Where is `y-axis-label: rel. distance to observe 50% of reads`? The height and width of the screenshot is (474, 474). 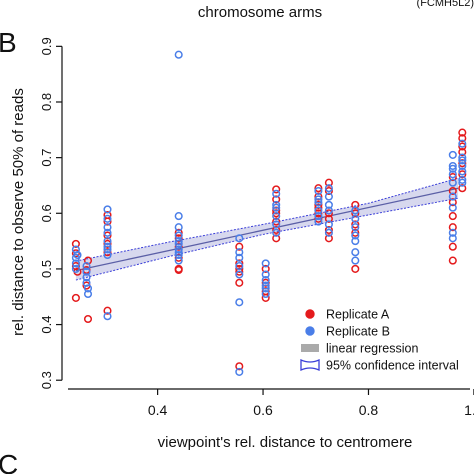
y-axis-label: rel. distance to observe 50% of reads is located at coordinates (18, 212).